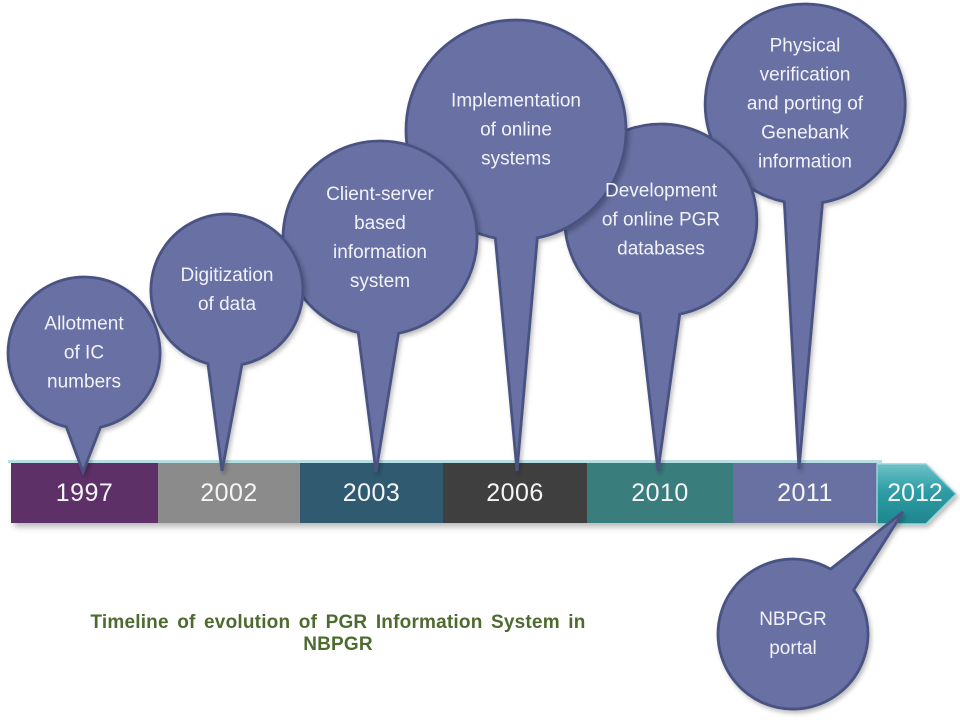  Describe the element at coordinates (227, 342) in the screenshot. I see `callout-balloon-2002` at that location.